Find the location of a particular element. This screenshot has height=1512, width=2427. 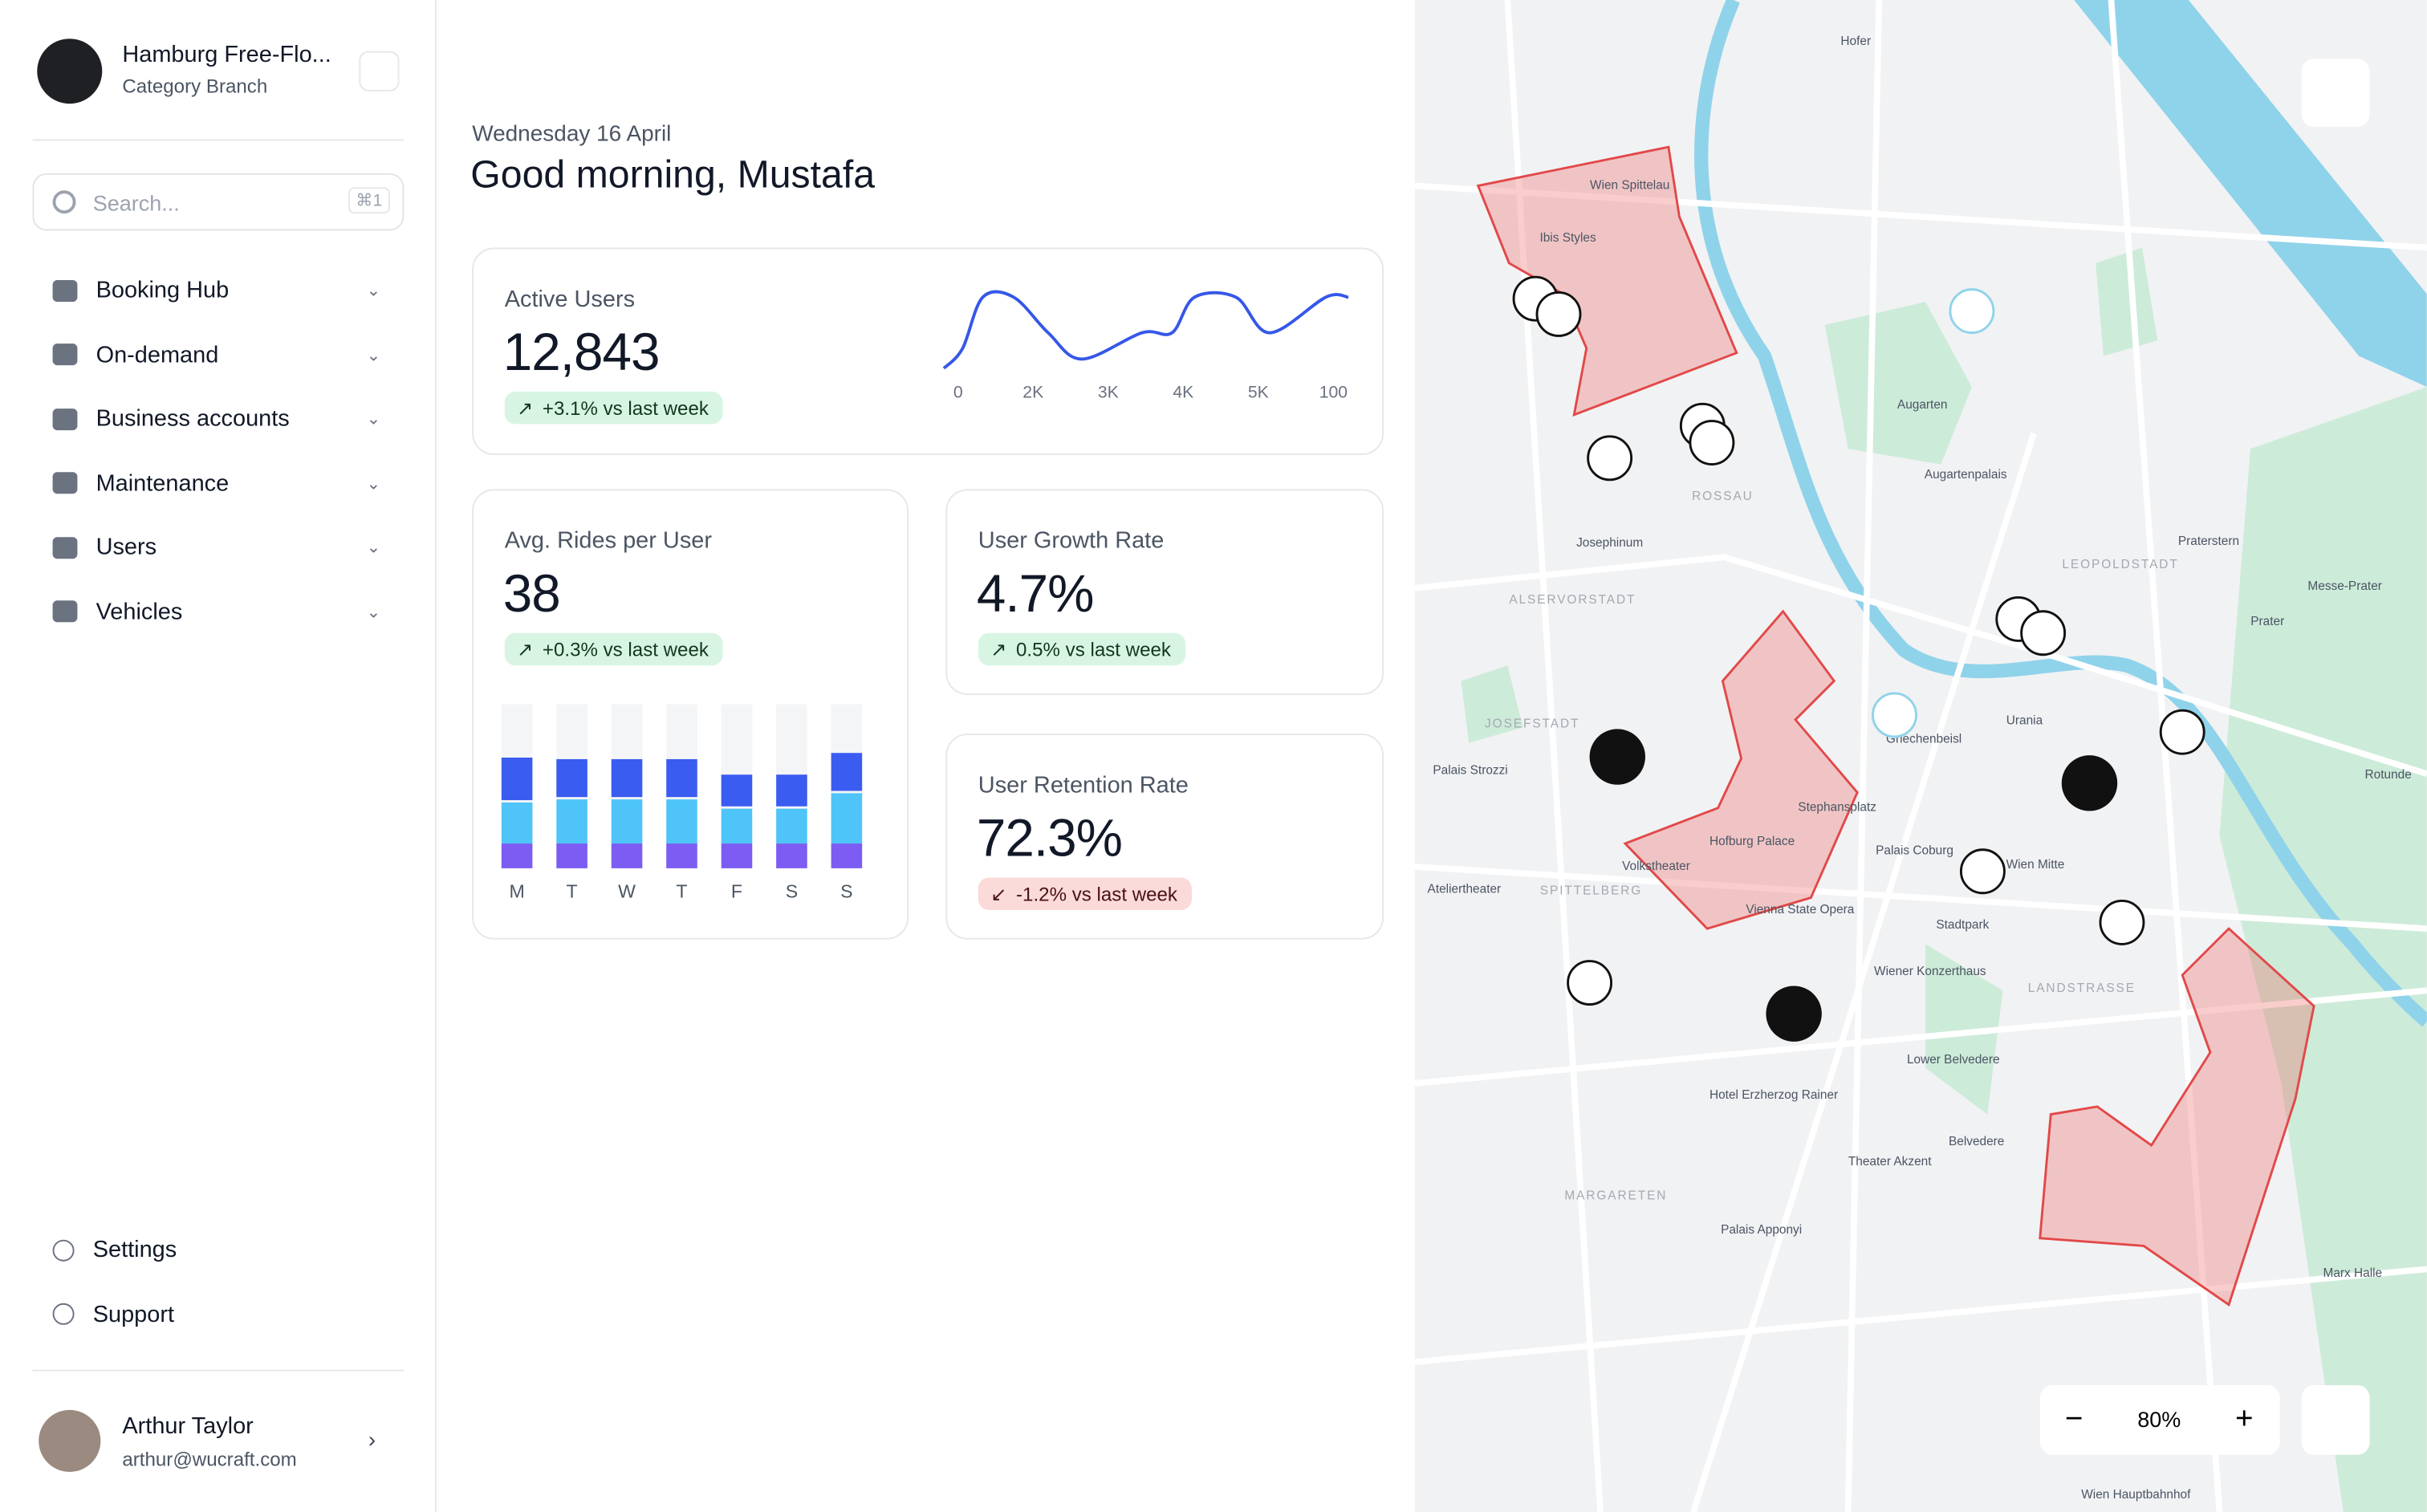

change-text: +0.3% vs last week is located at coordinates (625, 650).